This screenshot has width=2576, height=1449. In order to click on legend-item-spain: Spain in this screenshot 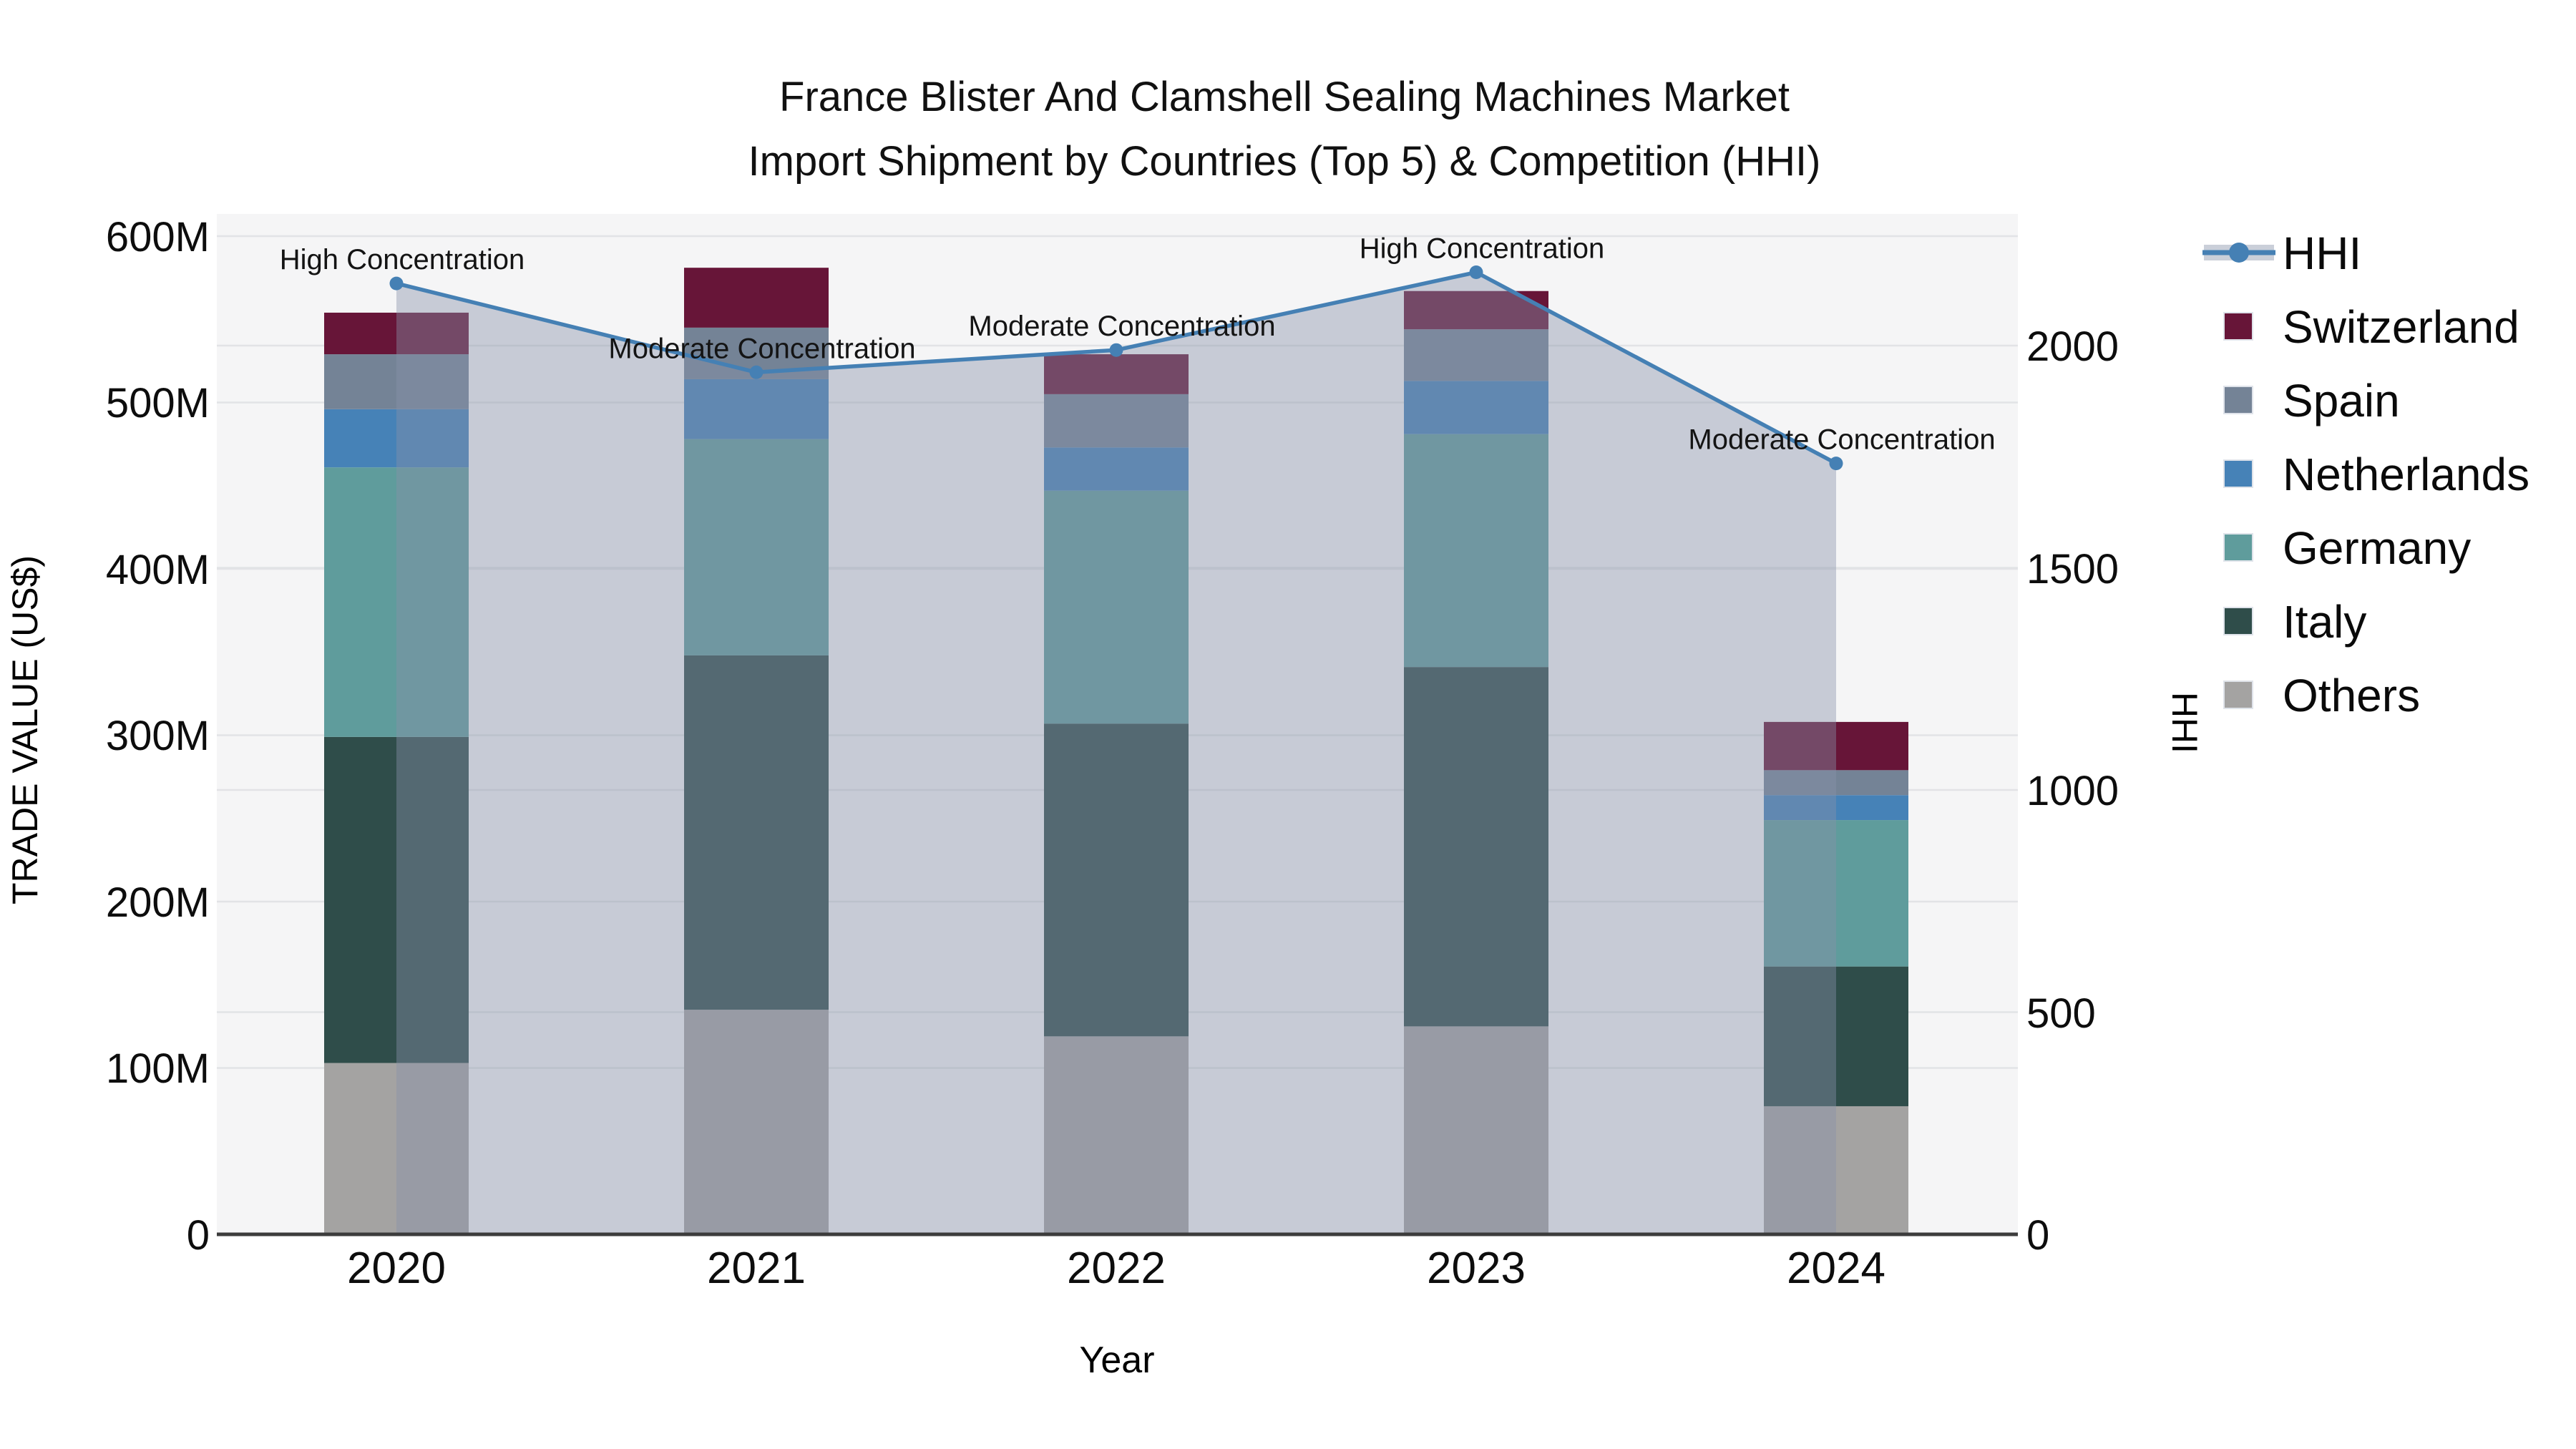, I will do `click(2311, 400)`.